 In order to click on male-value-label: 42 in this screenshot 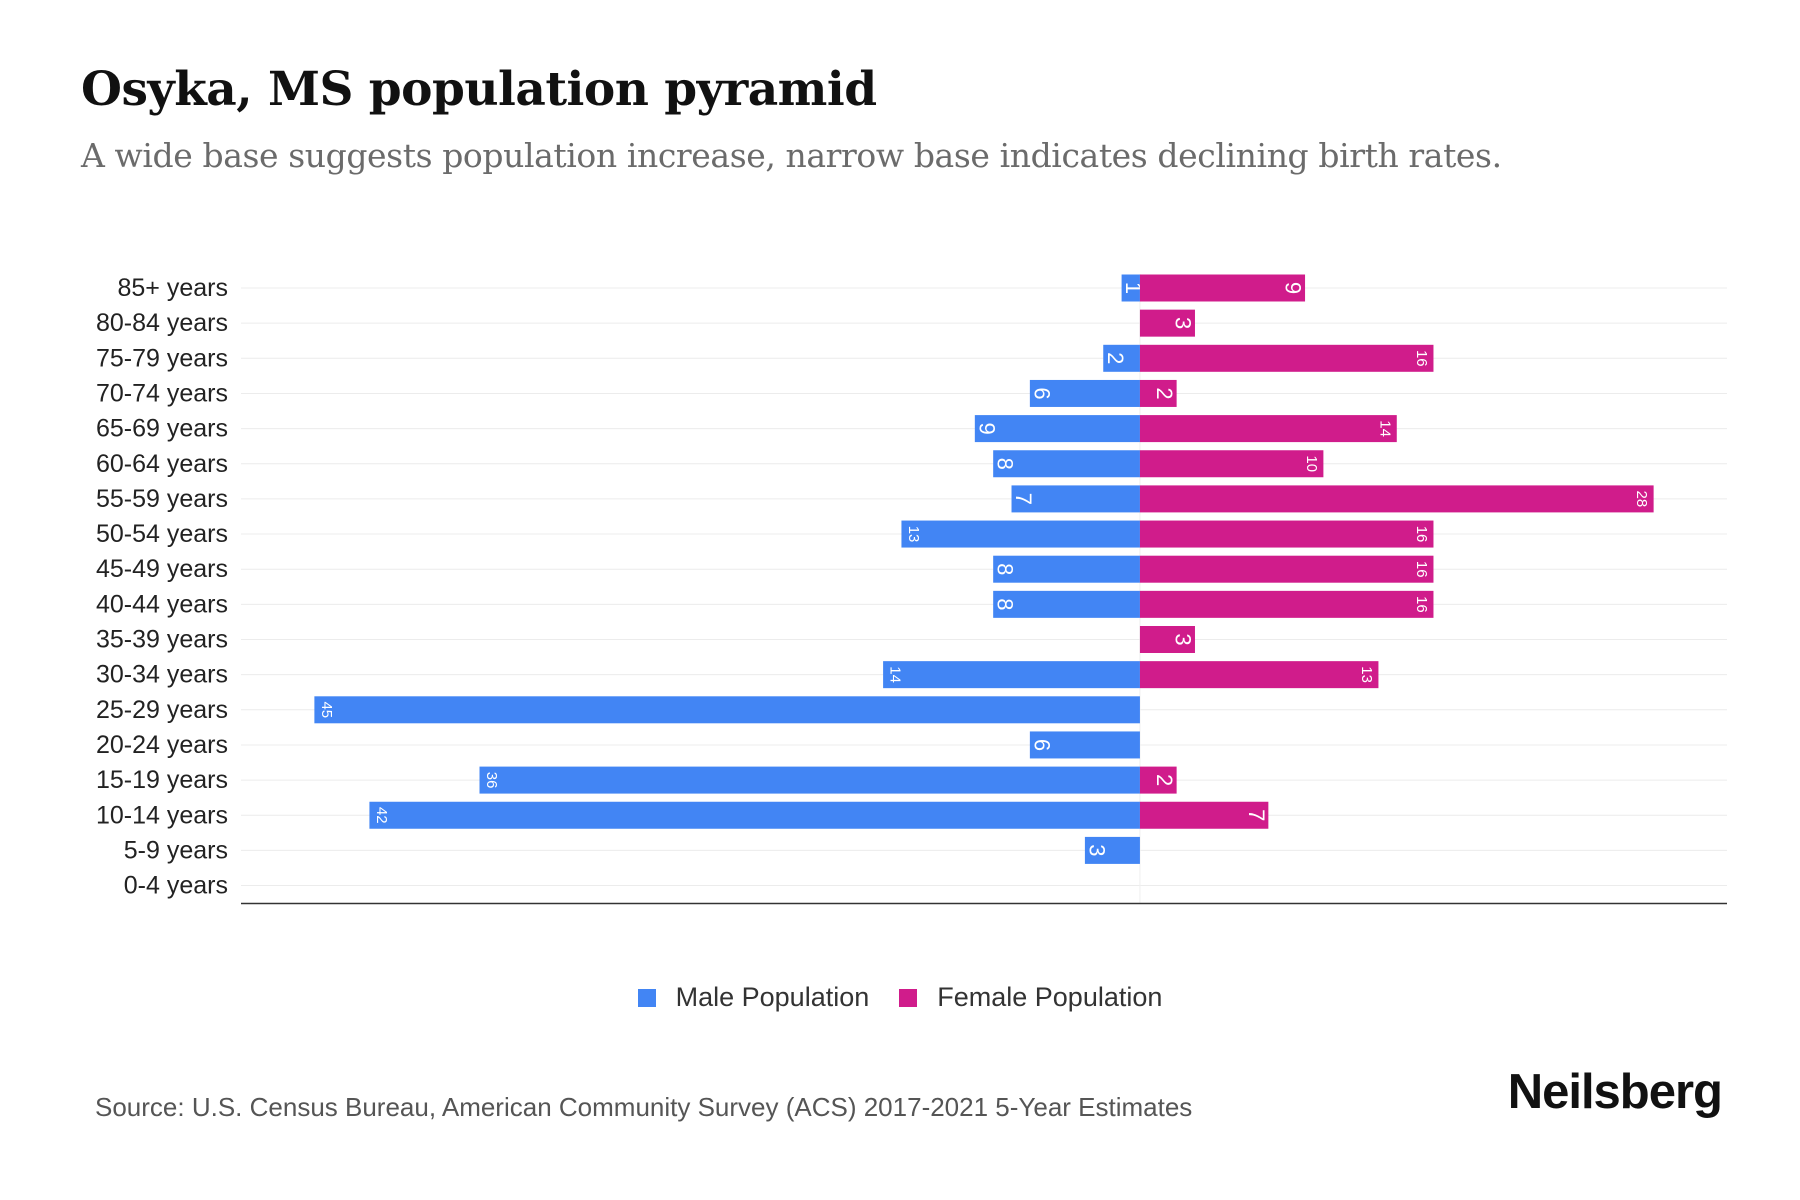, I will do `click(381, 815)`.